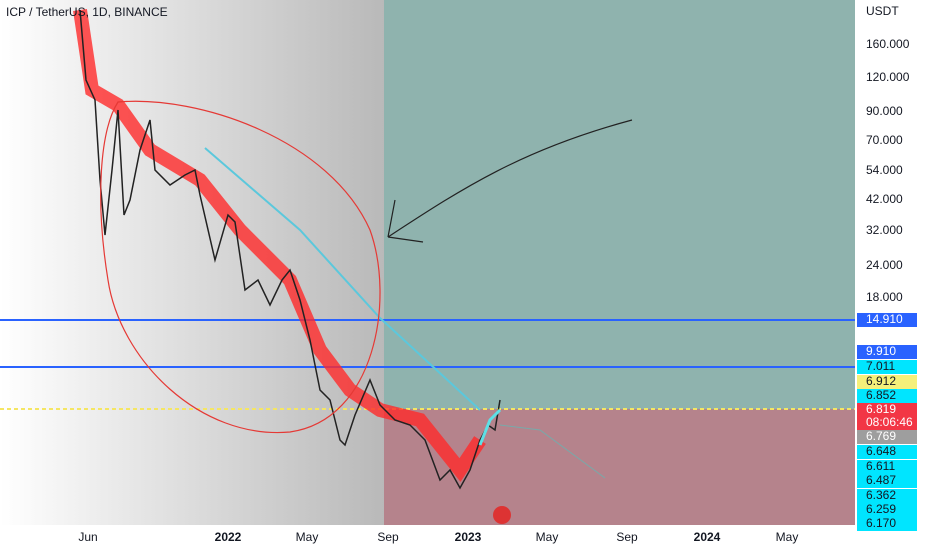 This screenshot has height=550, width=932. Describe the element at coordinates (510, 181) in the screenshot. I see `drawn-arrow` at that location.